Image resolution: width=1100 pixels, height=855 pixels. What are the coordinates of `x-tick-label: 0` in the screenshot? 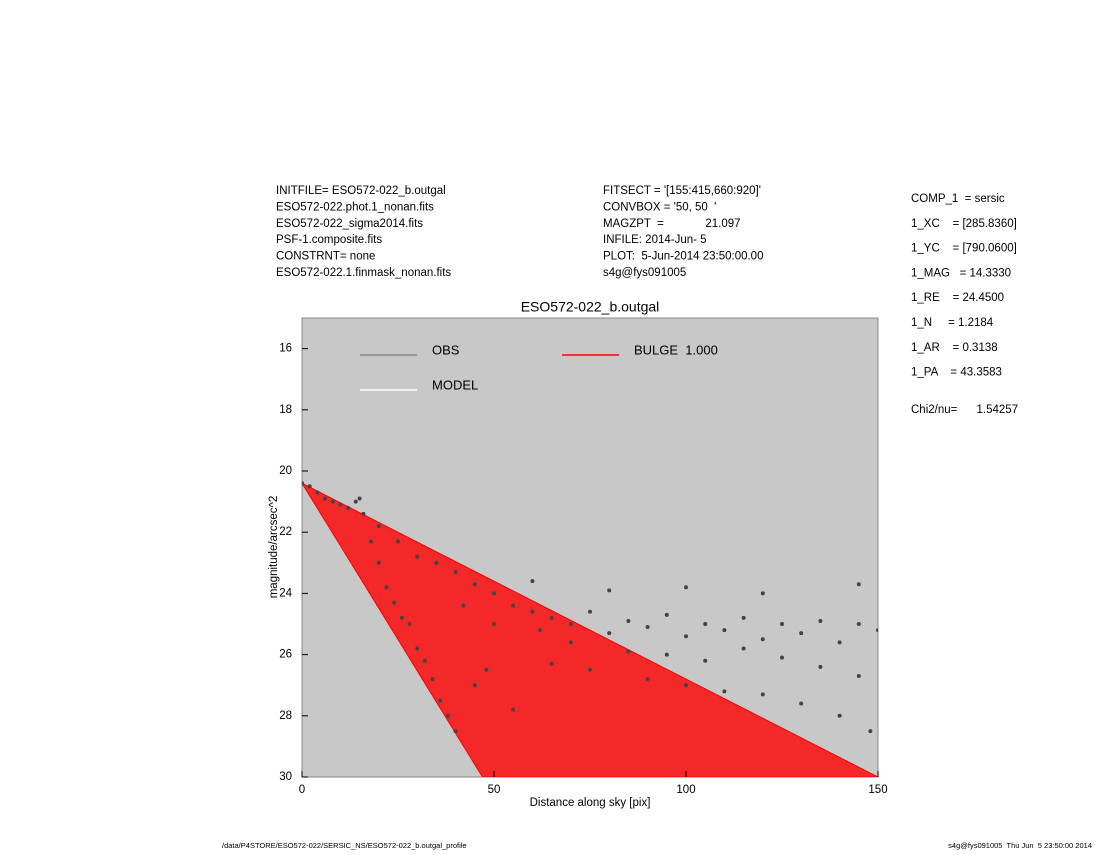 It's located at (302, 790).